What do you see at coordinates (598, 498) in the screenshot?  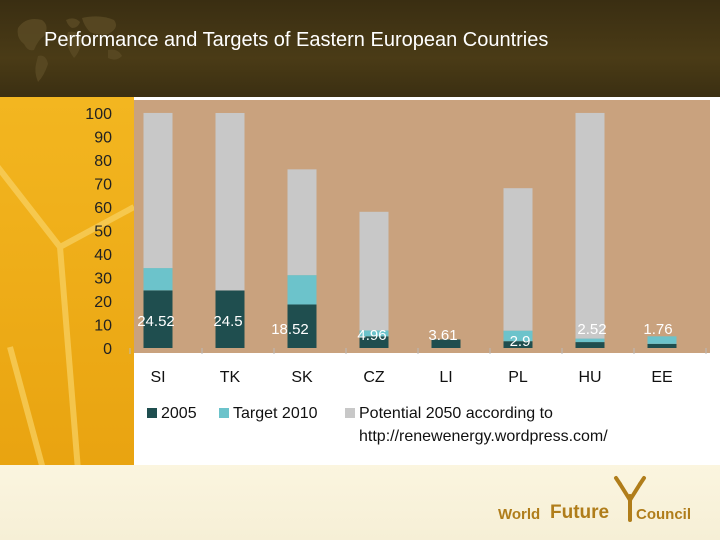 I see `world-future-council-logo: World Future Council` at bounding box center [598, 498].